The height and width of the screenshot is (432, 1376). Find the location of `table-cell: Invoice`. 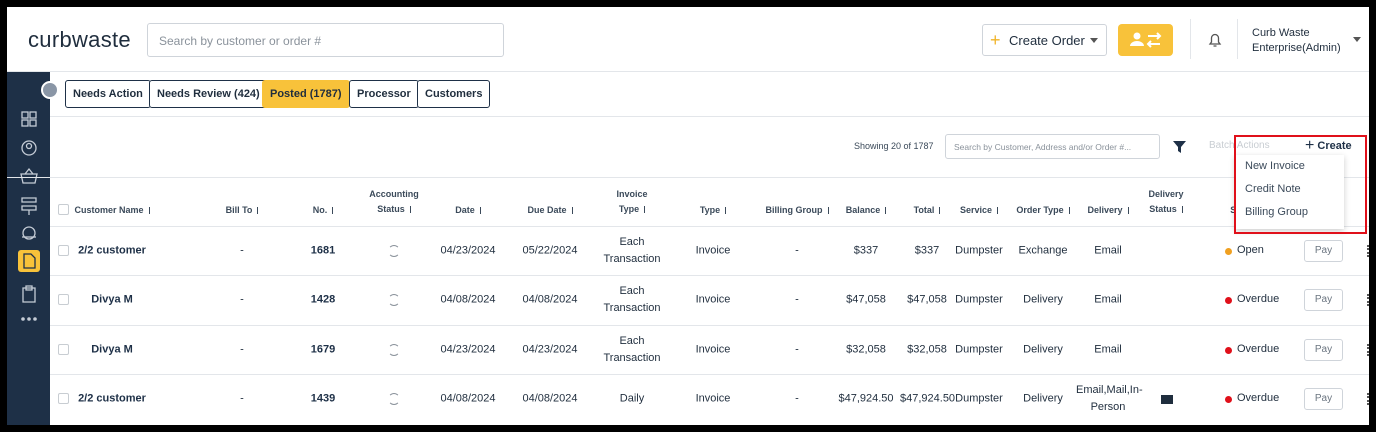

table-cell: Invoice is located at coordinates (713, 349).